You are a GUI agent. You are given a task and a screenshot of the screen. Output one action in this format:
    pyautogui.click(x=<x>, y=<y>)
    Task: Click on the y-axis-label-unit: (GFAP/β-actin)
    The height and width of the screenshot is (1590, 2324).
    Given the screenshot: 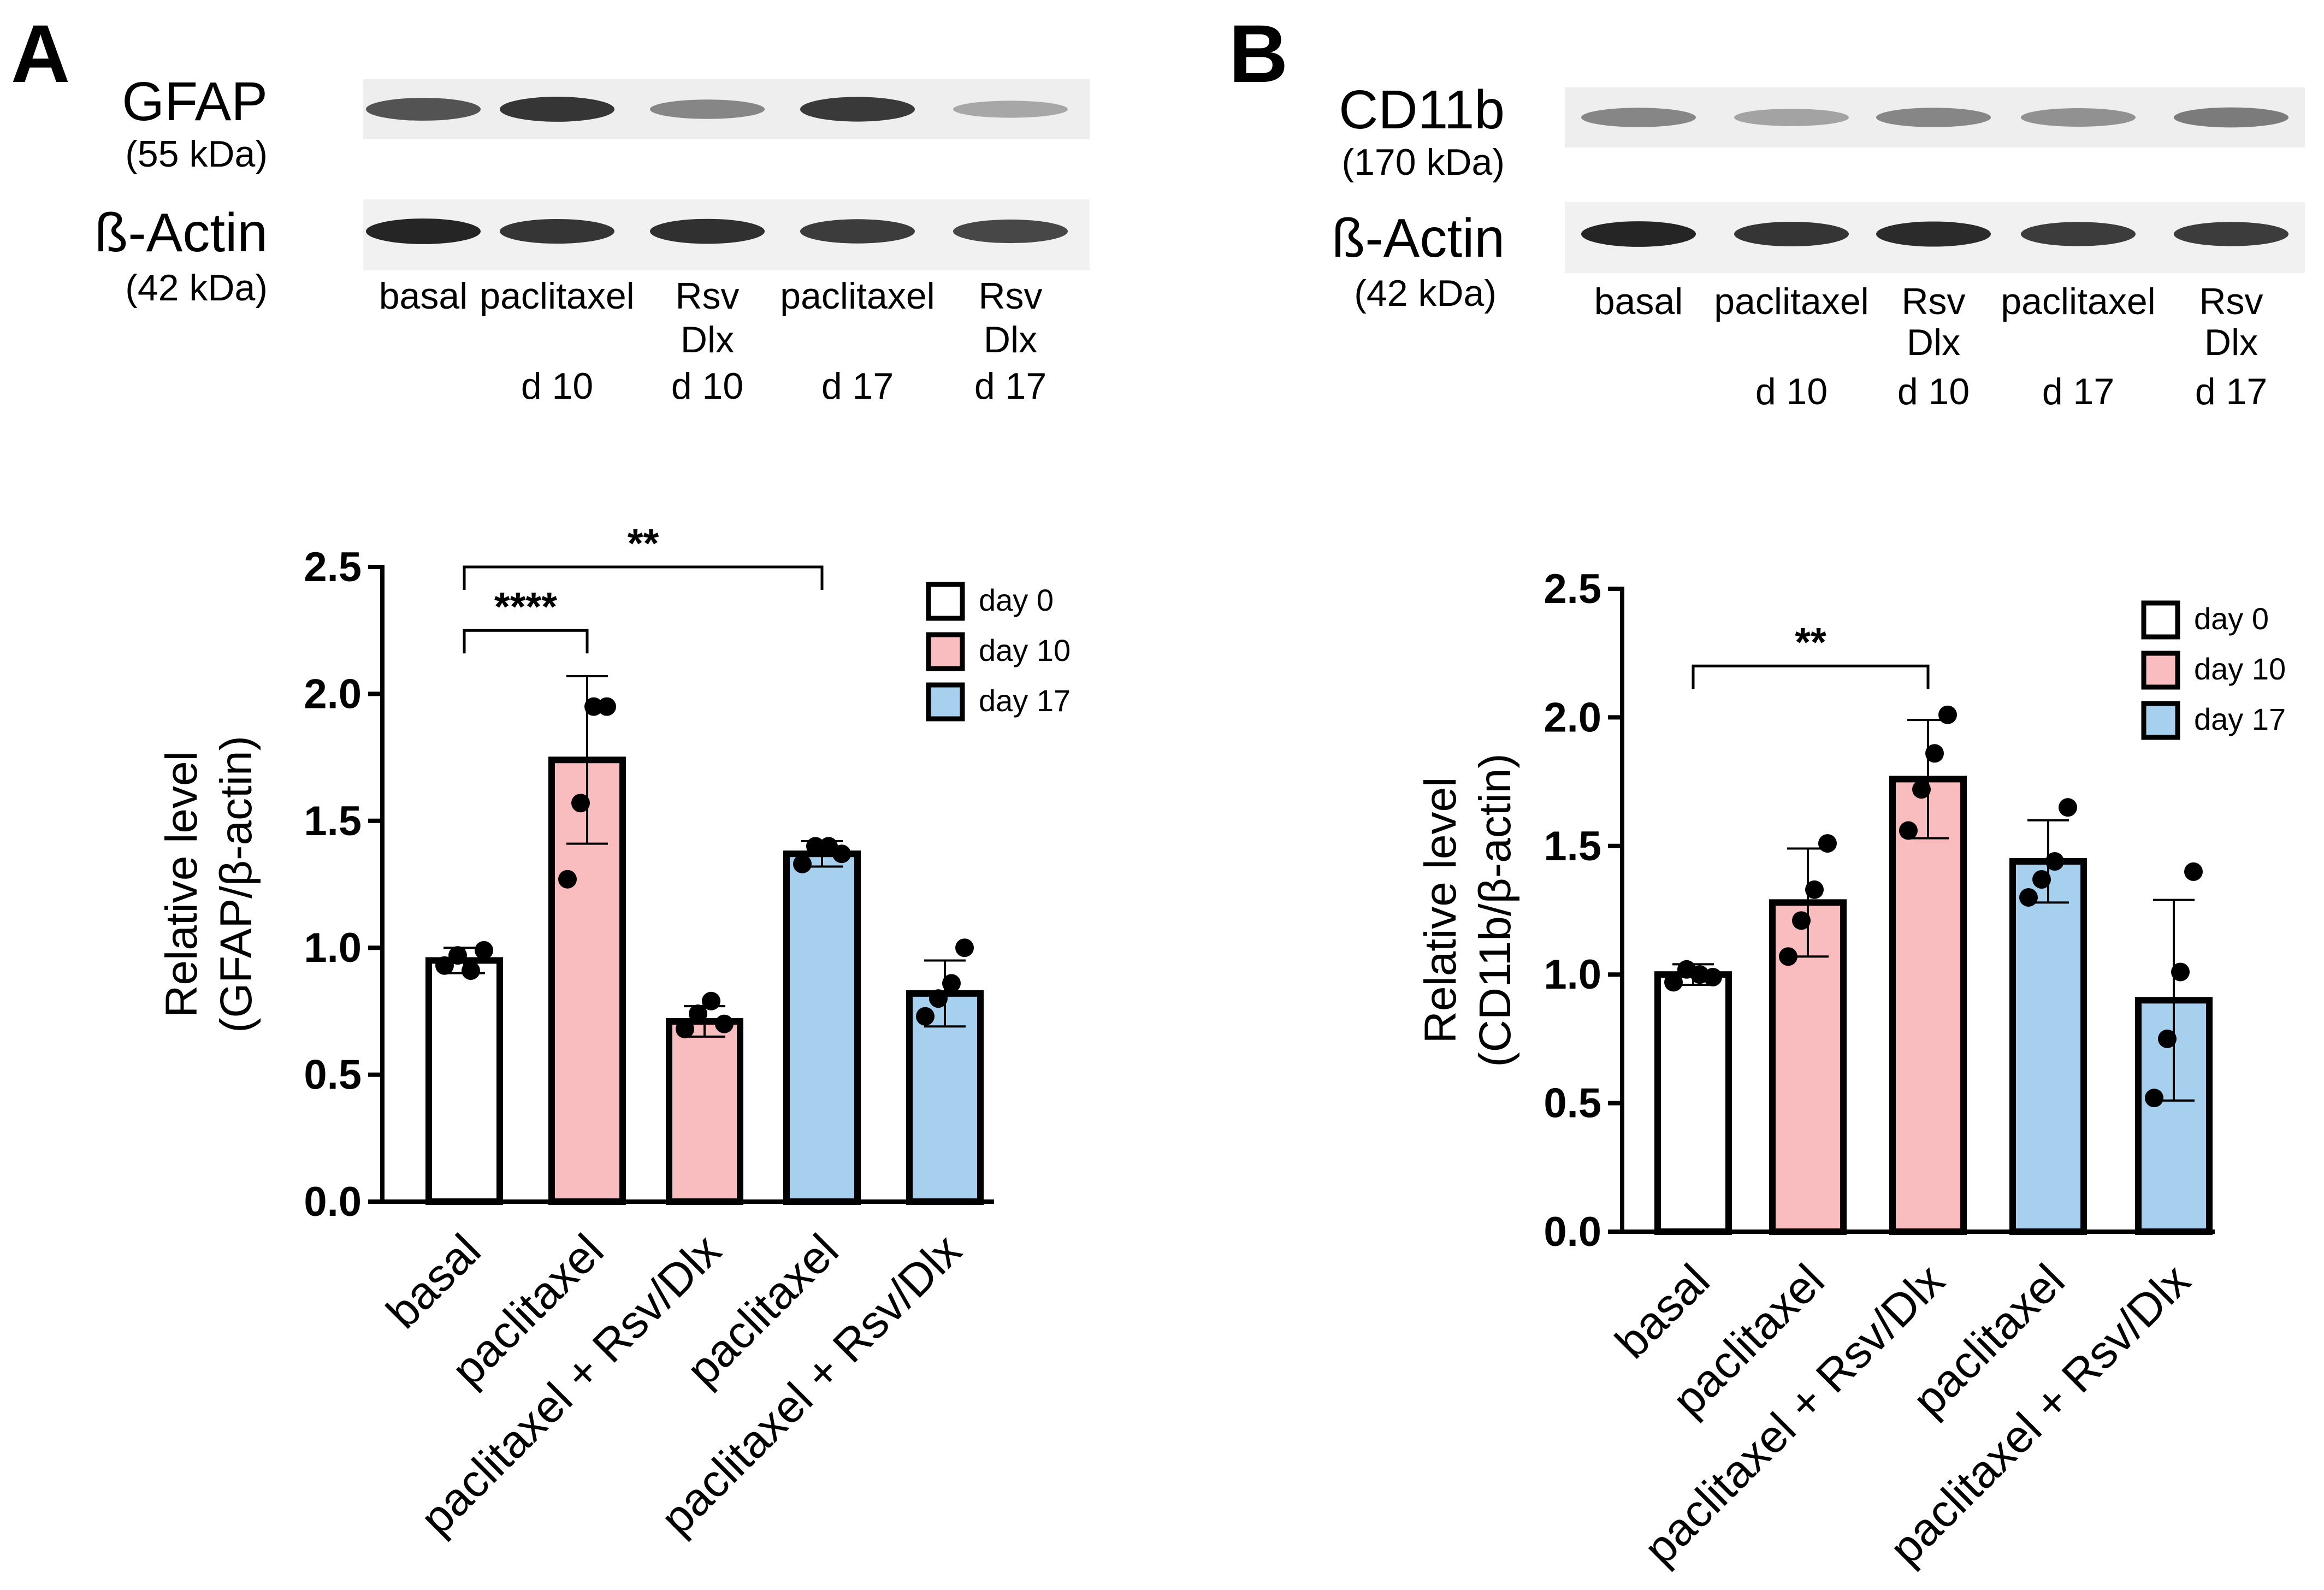 What is the action you would take?
    pyautogui.click(x=236, y=885)
    